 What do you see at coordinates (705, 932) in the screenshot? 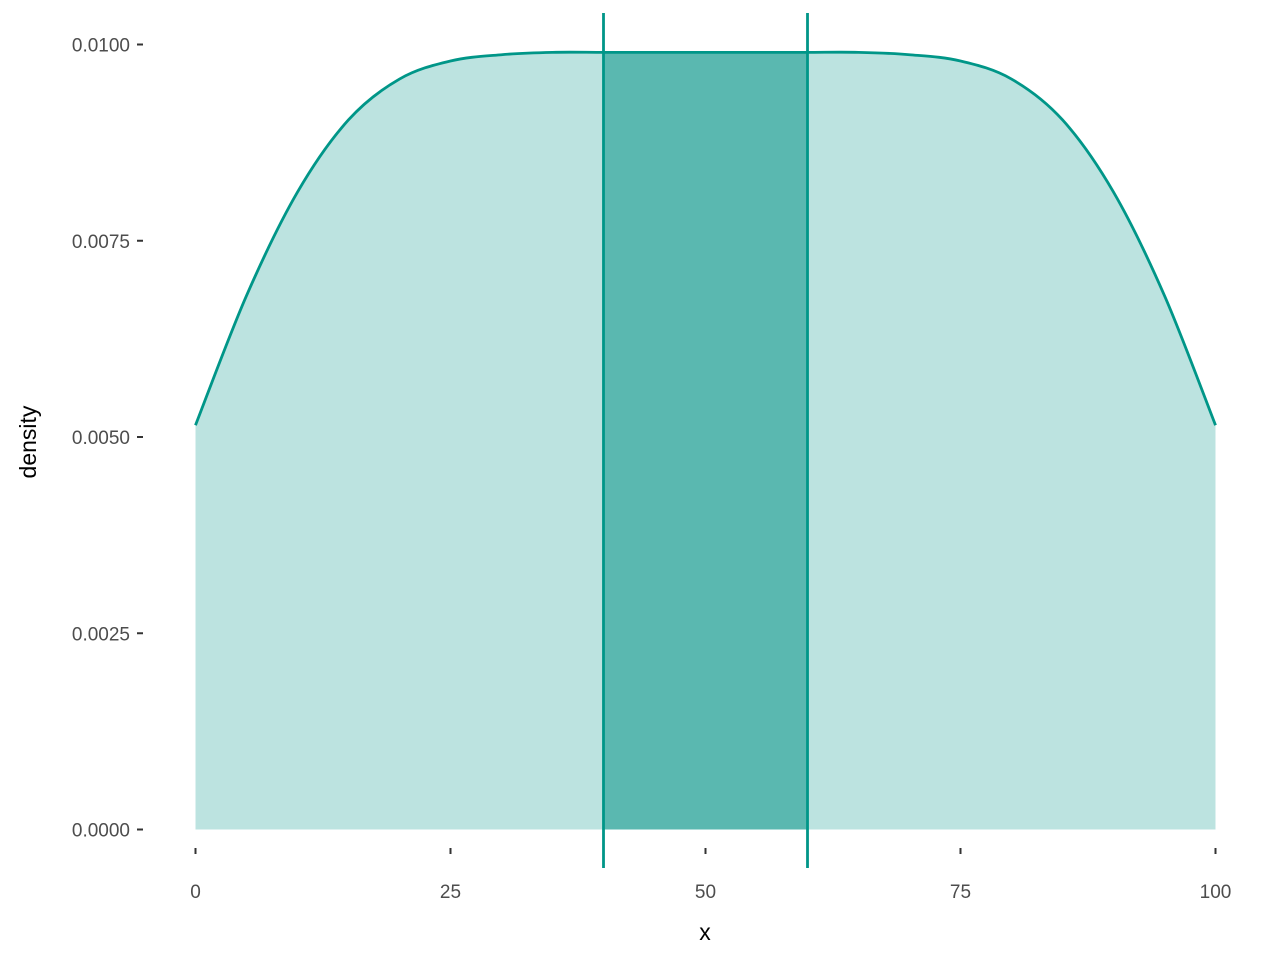
I see `x-axis-title: x` at bounding box center [705, 932].